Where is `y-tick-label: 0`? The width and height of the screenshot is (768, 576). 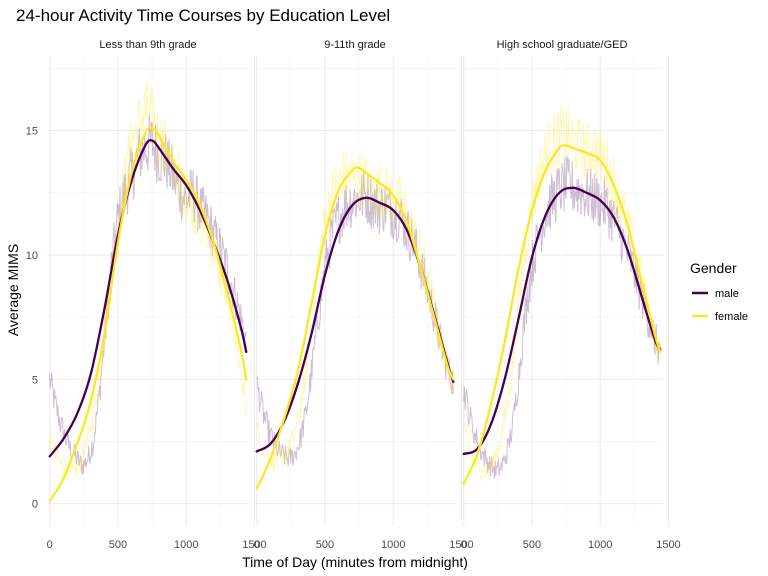
y-tick-label: 0 is located at coordinates (35, 505).